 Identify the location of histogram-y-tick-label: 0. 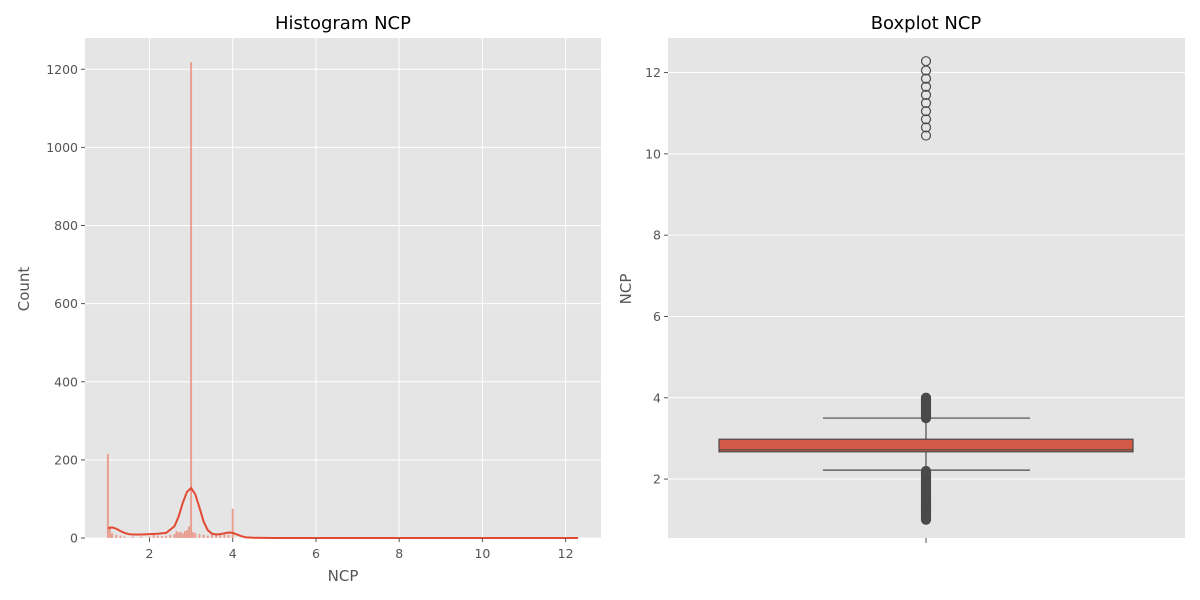
(74, 538).